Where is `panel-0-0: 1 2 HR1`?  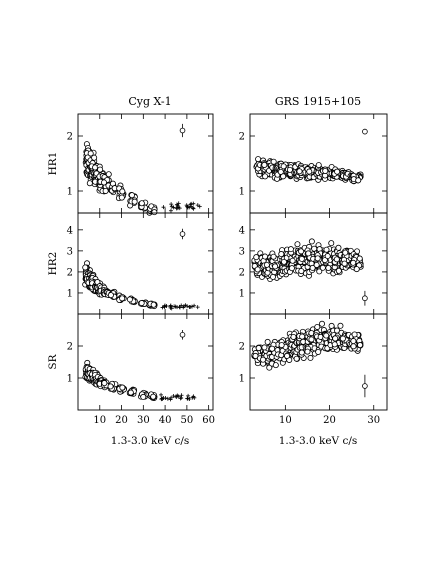
panel-0-0: 1 2 HR1 is located at coordinates (130, 164).